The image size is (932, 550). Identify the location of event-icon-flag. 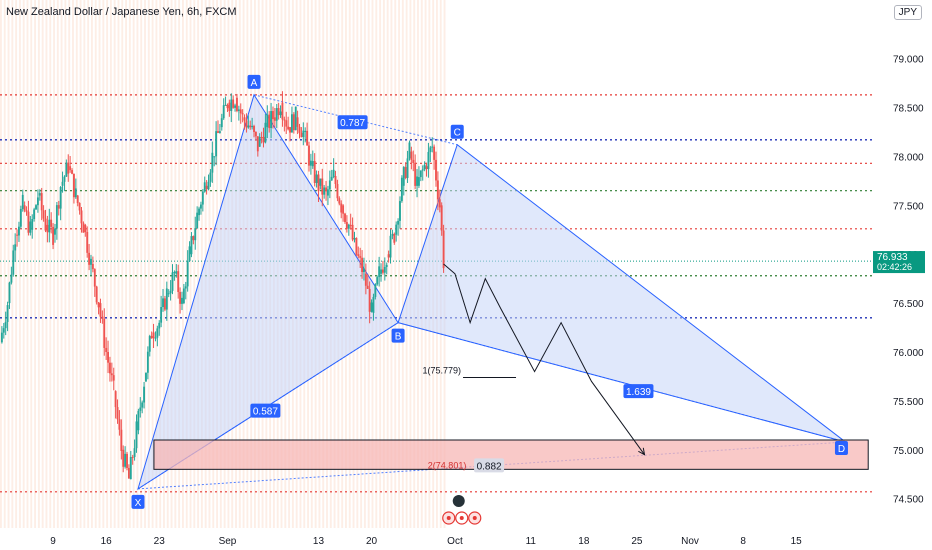
(458, 501).